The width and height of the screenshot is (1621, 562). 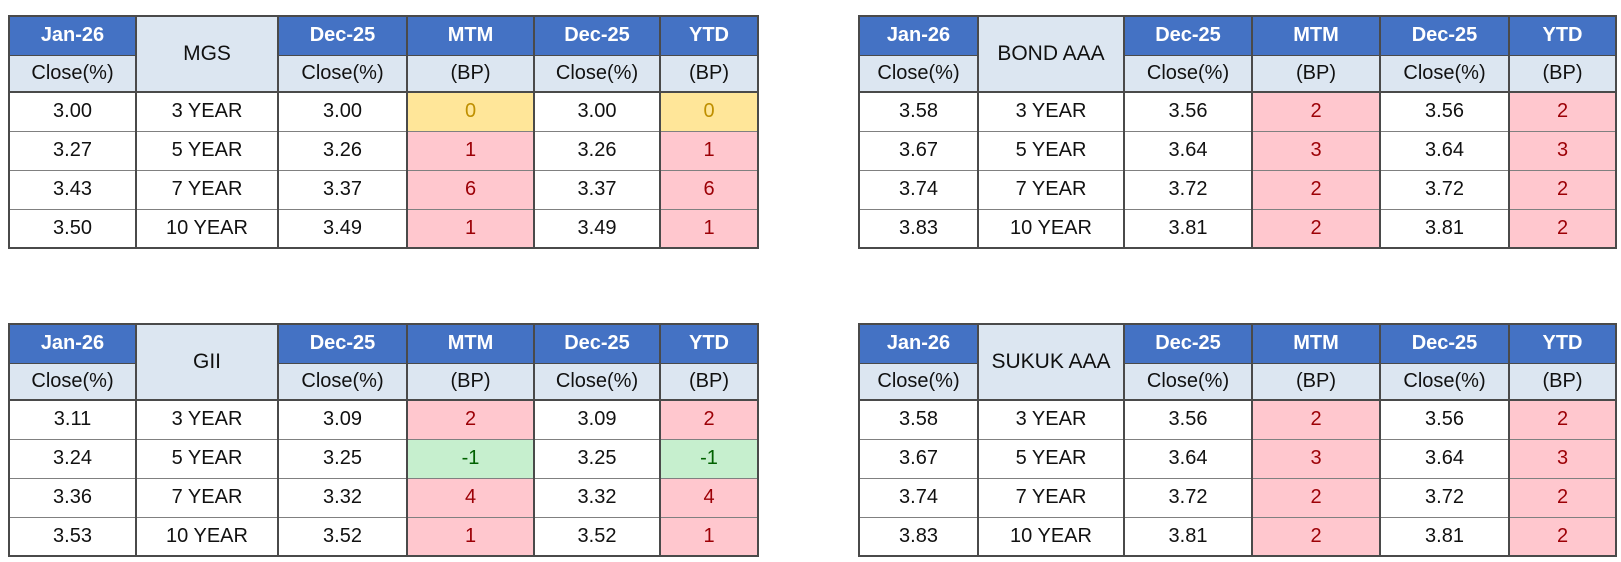 I want to click on mtm-bp-cell: 0, so click(x=470, y=111).